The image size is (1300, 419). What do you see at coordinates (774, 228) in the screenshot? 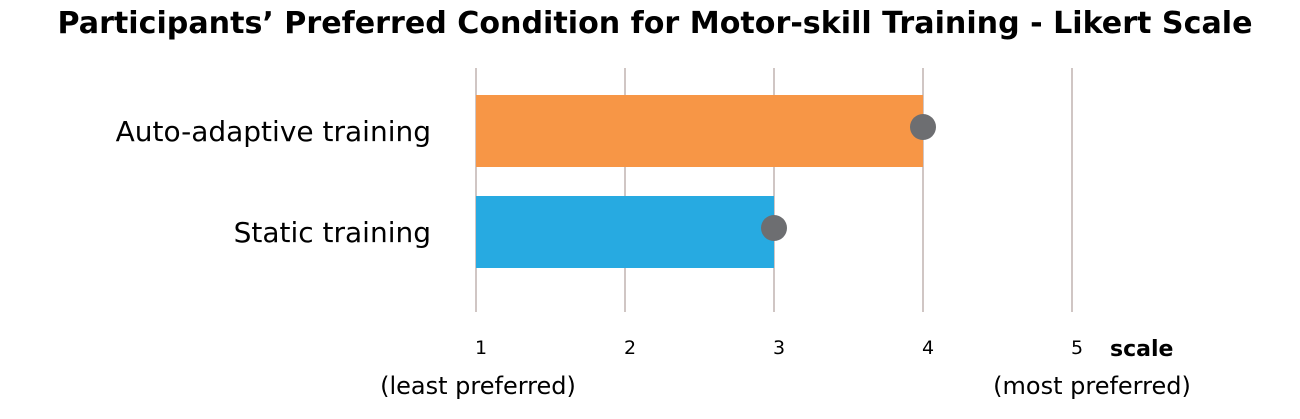
I see `marker-static-training` at bounding box center [774, 228].